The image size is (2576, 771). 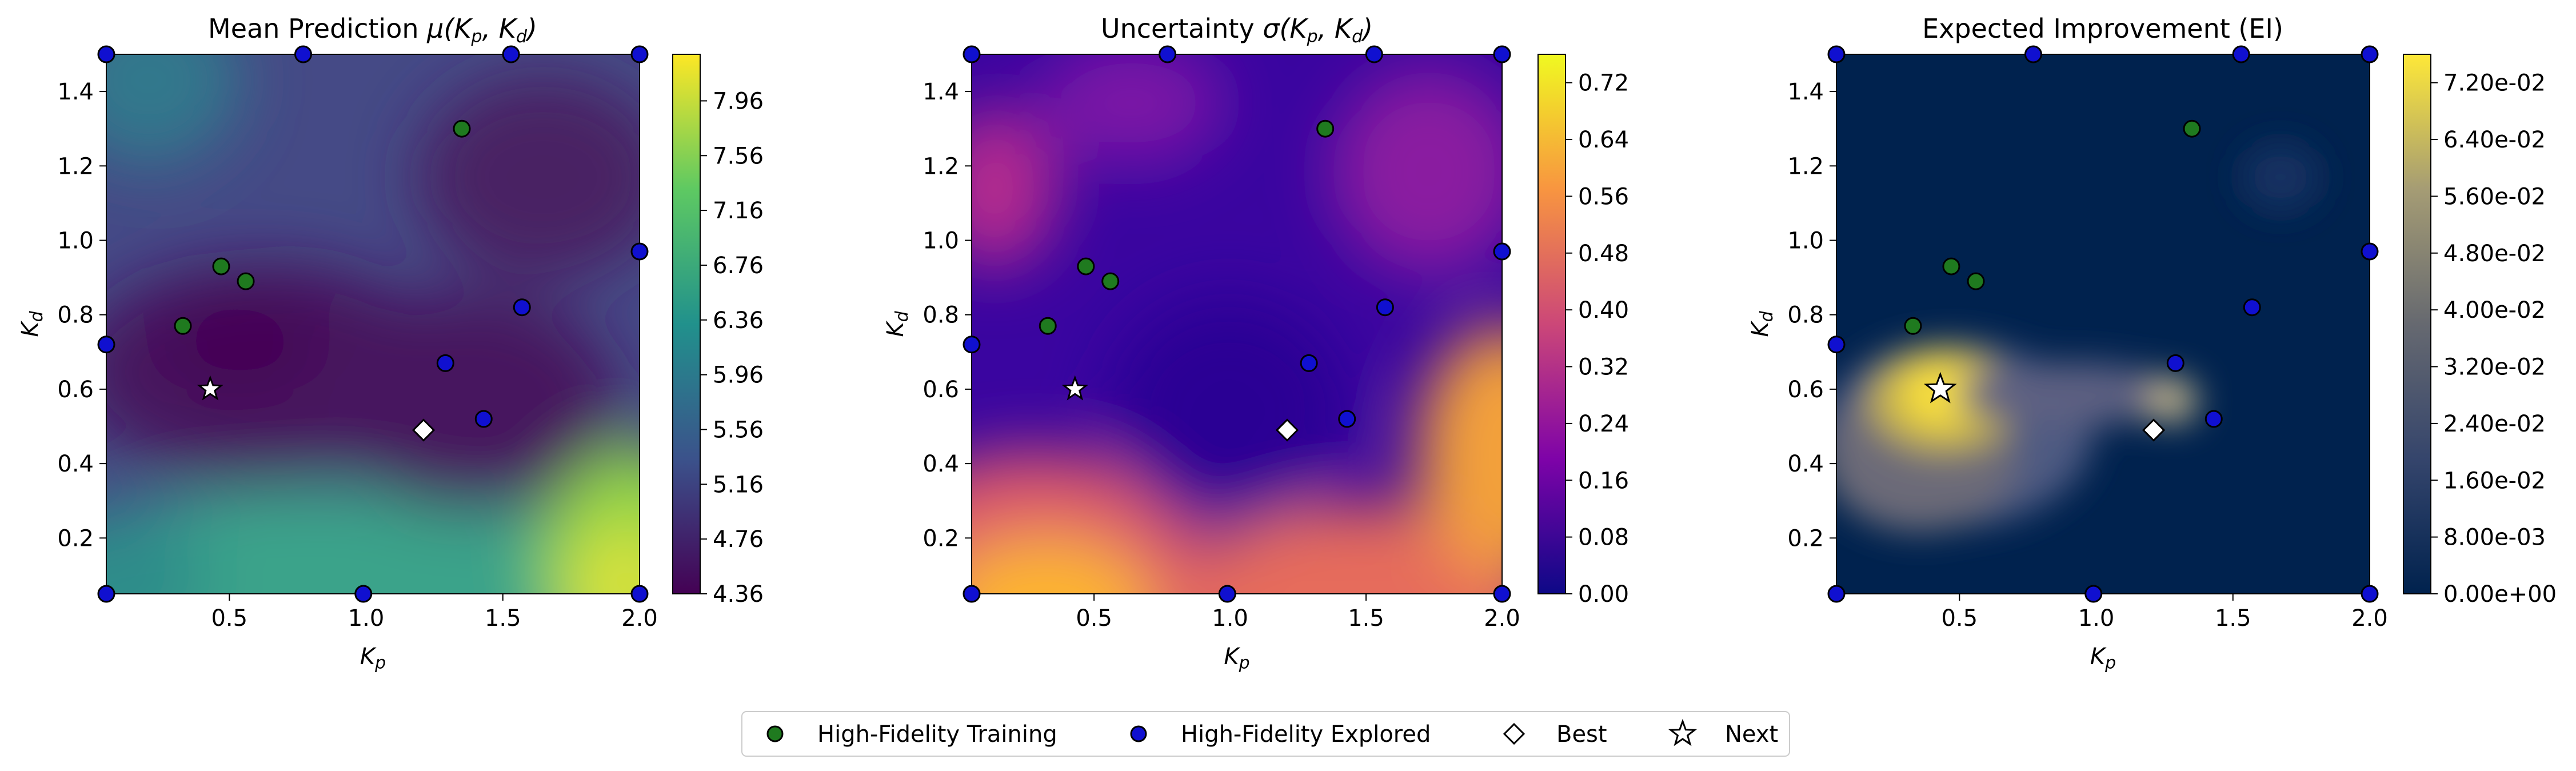 What do you see at coordinates (1555, 734) in the screenshot?
I see `legend-item: Best` at bounding box center [1555, 734].